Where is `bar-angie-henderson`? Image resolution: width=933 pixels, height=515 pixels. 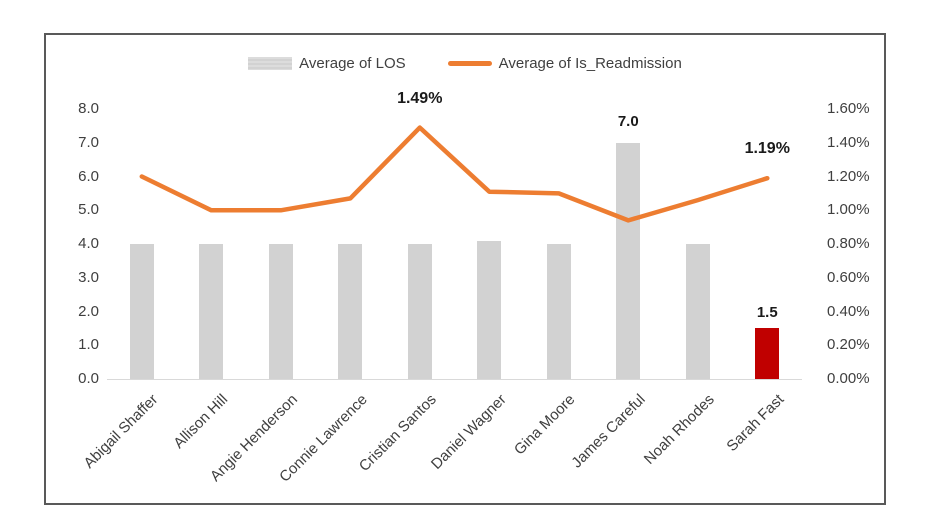
bar-angie-henderson is located at coordinates (280, 311).